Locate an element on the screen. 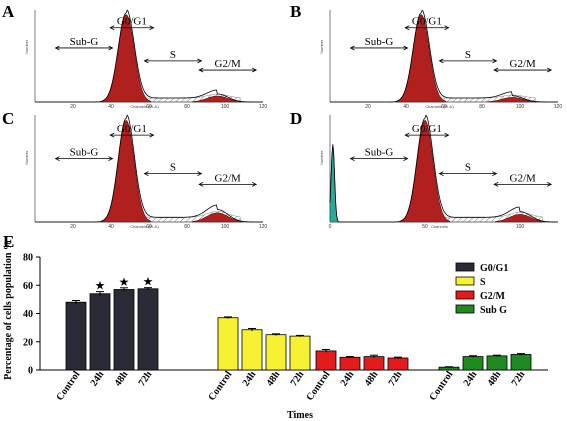 This screenshot has width=567, height=421. legend-label: Sub G is located at coordinates (493, 310).